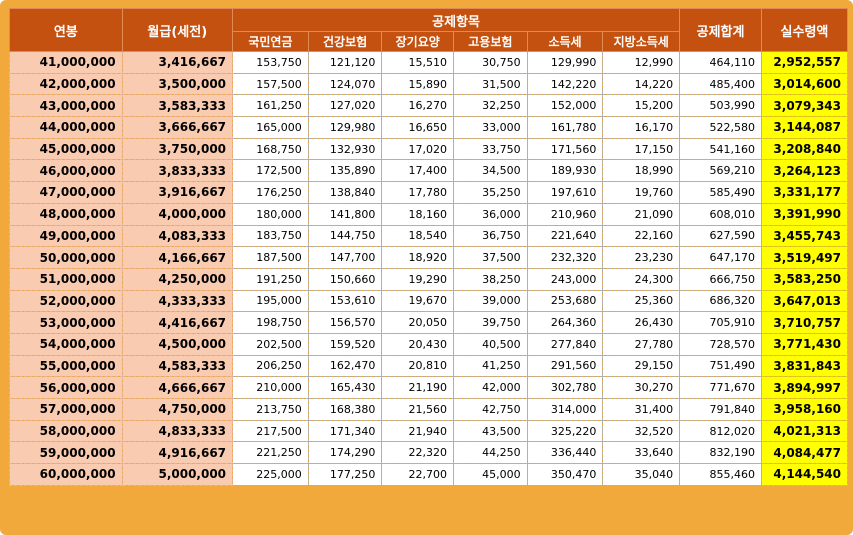 Image resolution: width=853 pixels, height=535 pixels. I want to click on cell-health: 135,890, so click(345, 171).